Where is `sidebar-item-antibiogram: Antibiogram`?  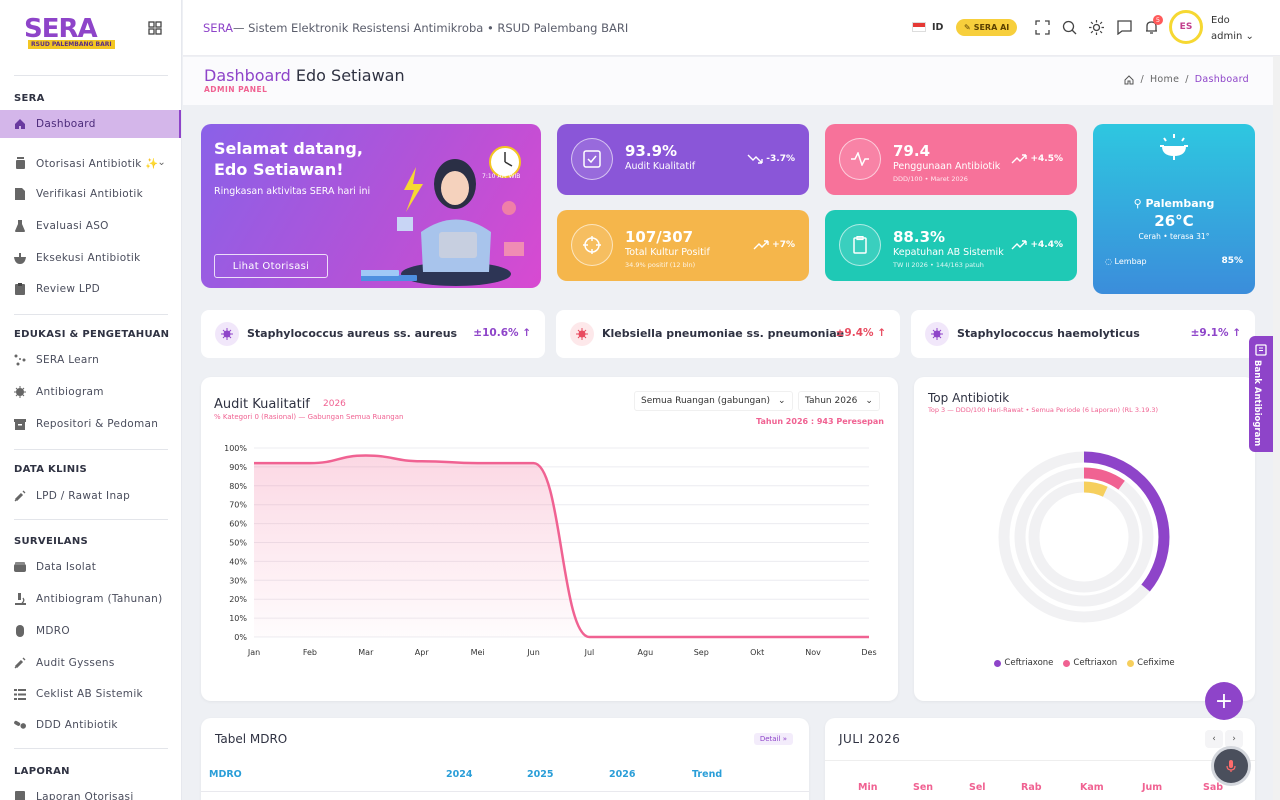
sidebar-item-antibiogram: Antibiogram is located at coordinates (90, 392).